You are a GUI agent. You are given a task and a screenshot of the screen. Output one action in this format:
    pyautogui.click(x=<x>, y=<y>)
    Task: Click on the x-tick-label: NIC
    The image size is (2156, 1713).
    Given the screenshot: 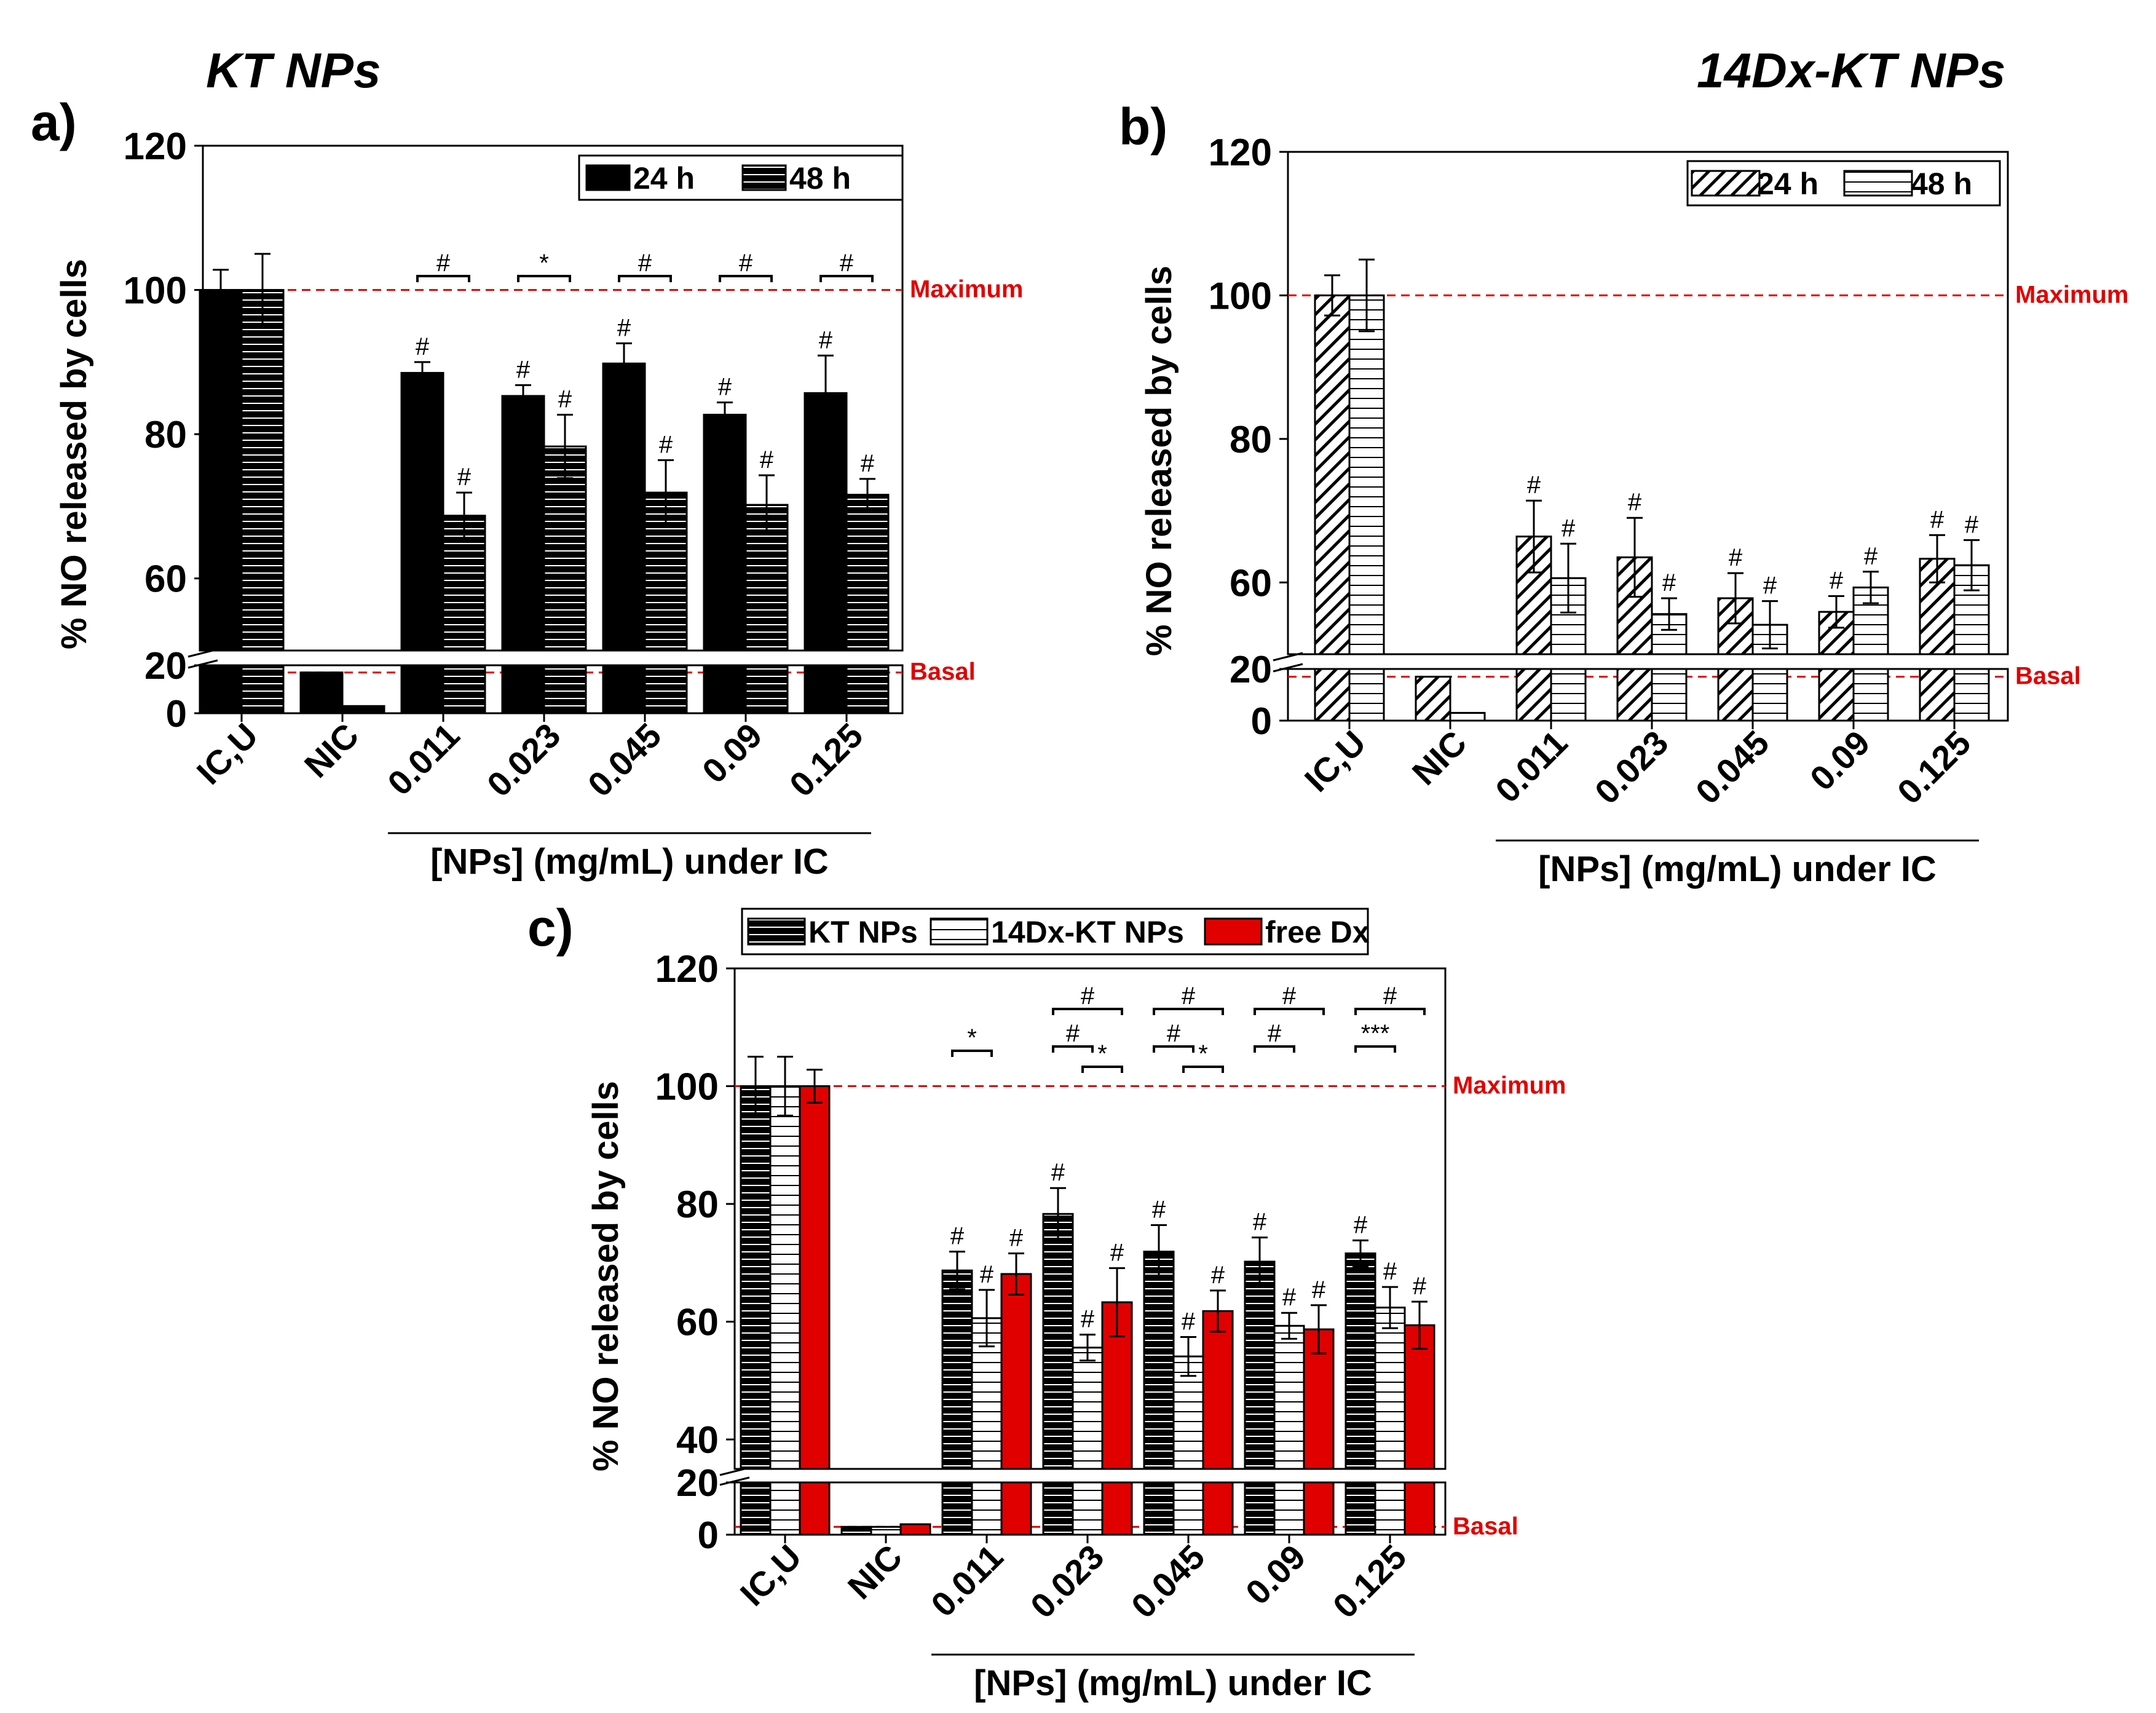 What is the action you would take?
    pyautogui.click(x=1440, y=758)
    